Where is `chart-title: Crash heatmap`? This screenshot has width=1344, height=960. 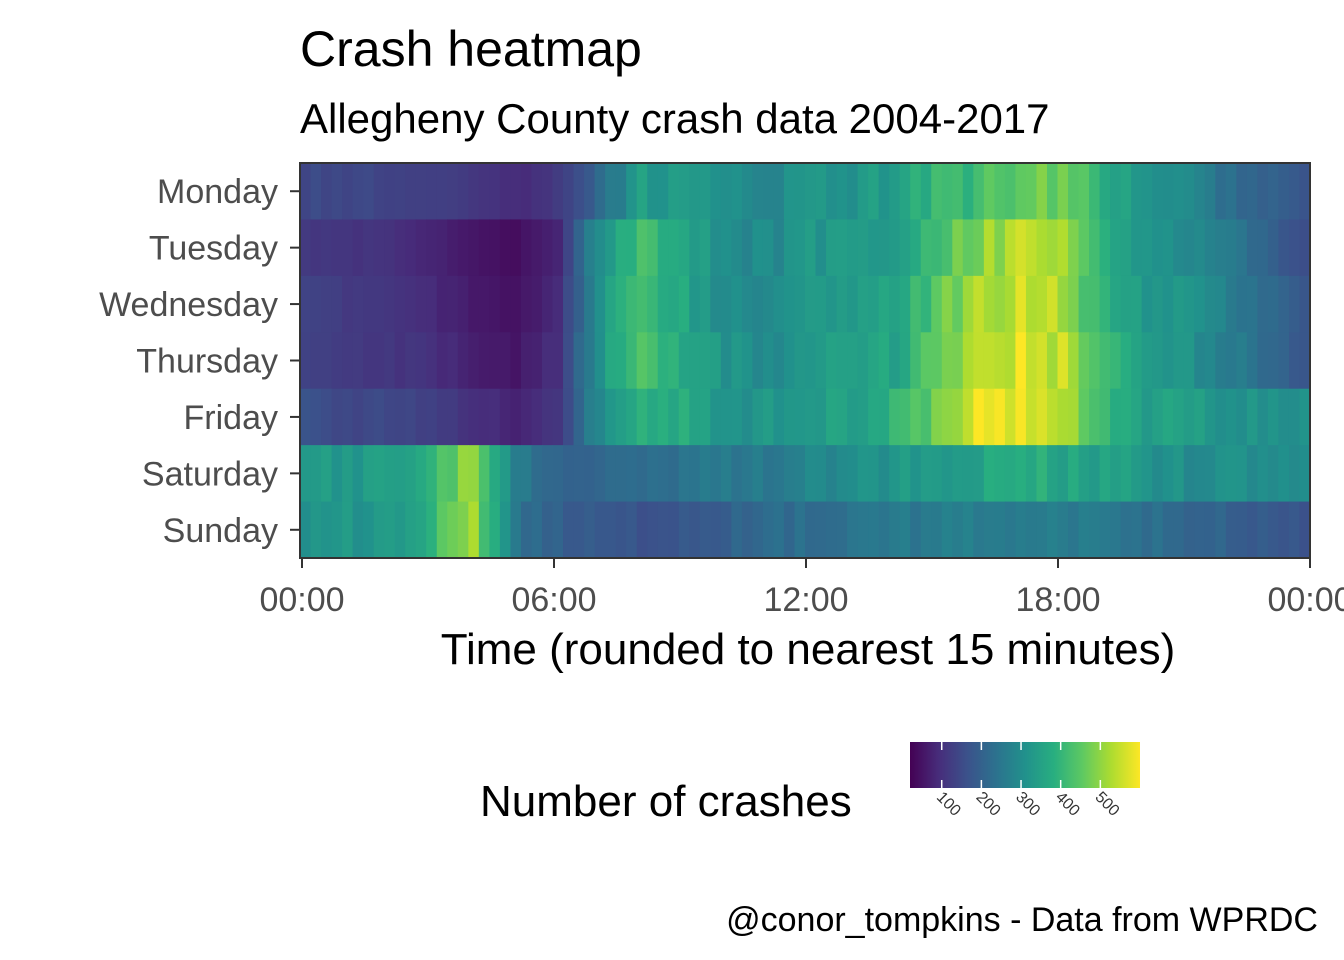
chart-title: Crash heatmap is located at coordinates (471, 49).